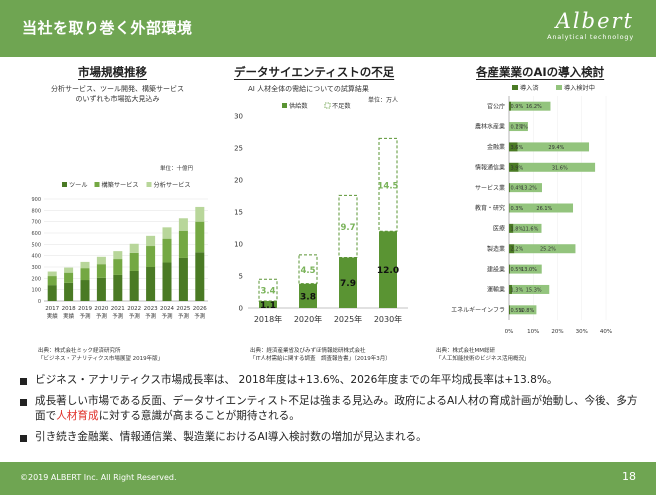  What do you see at coordinates (533, 332) in the screenshot?
I see `x-tick-label: 10%` at bounding box center [533, 332].